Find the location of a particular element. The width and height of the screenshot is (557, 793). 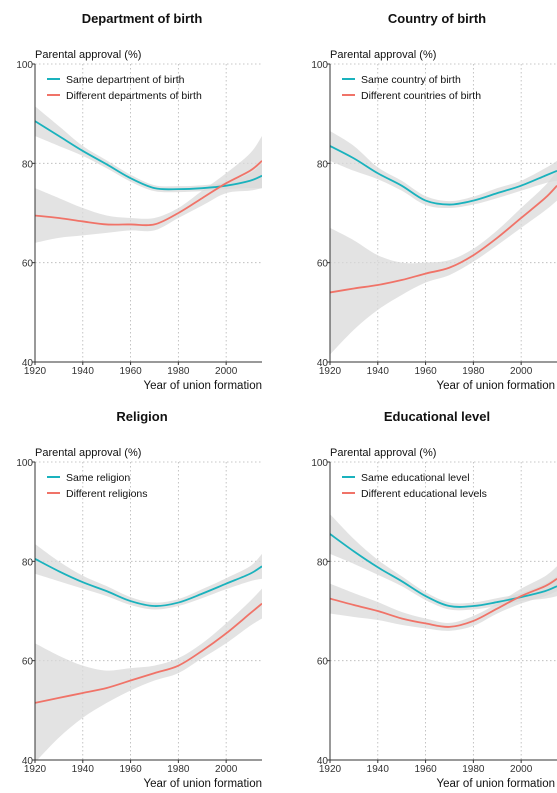

legend-label: Same educational level is located at coordinates (415, 478).